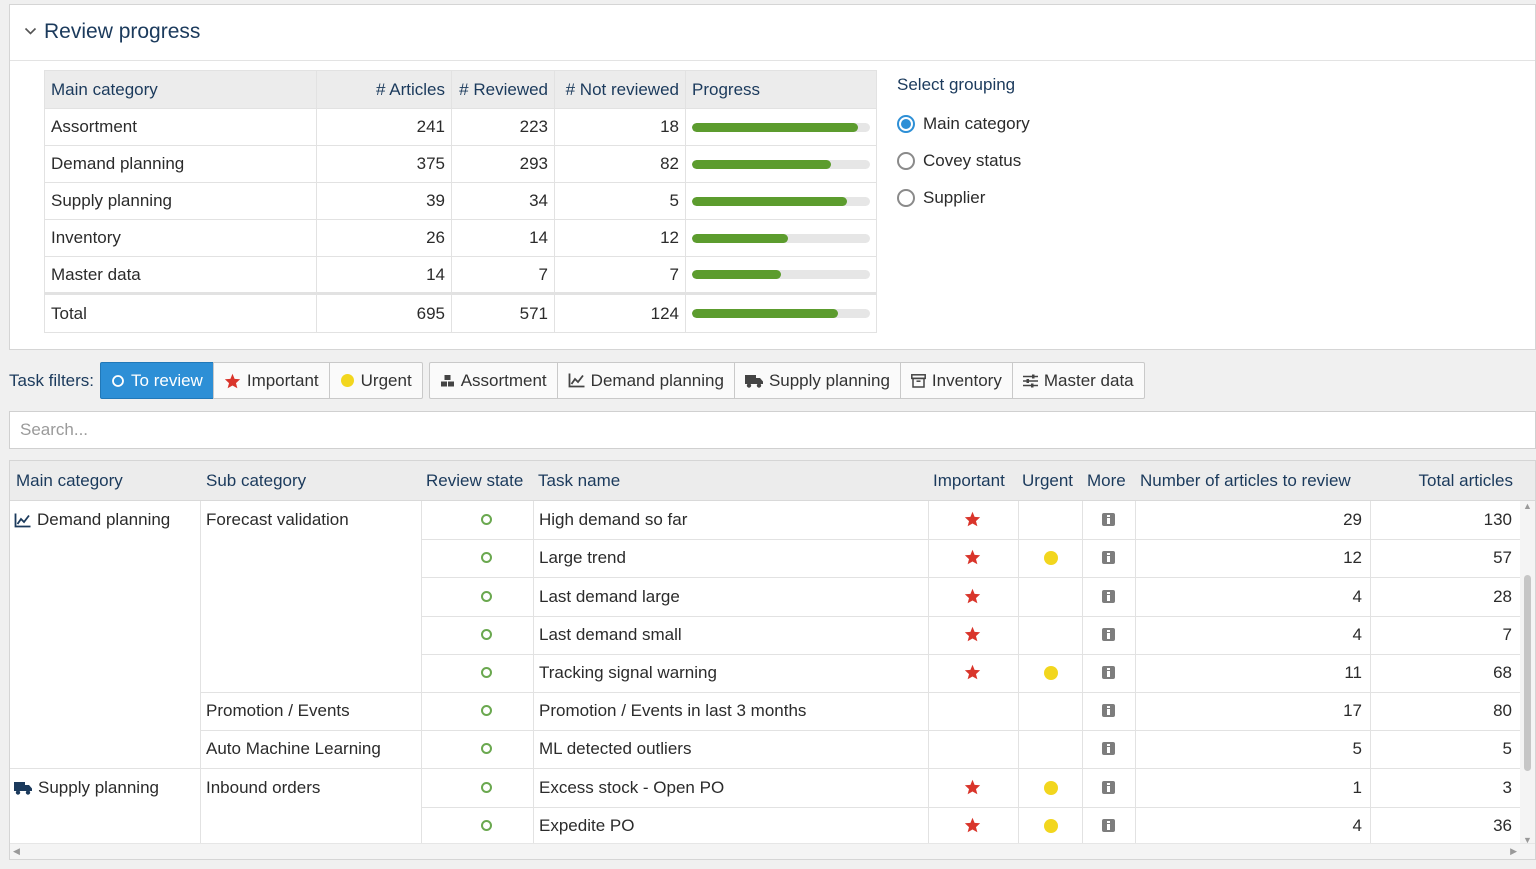 The height and width of the screenshot is (869, 1536). What do you see at coordinates (615, 749) in the screenshot?
I see `task-name: ML detected outliers` at bounding box center [615, 749].